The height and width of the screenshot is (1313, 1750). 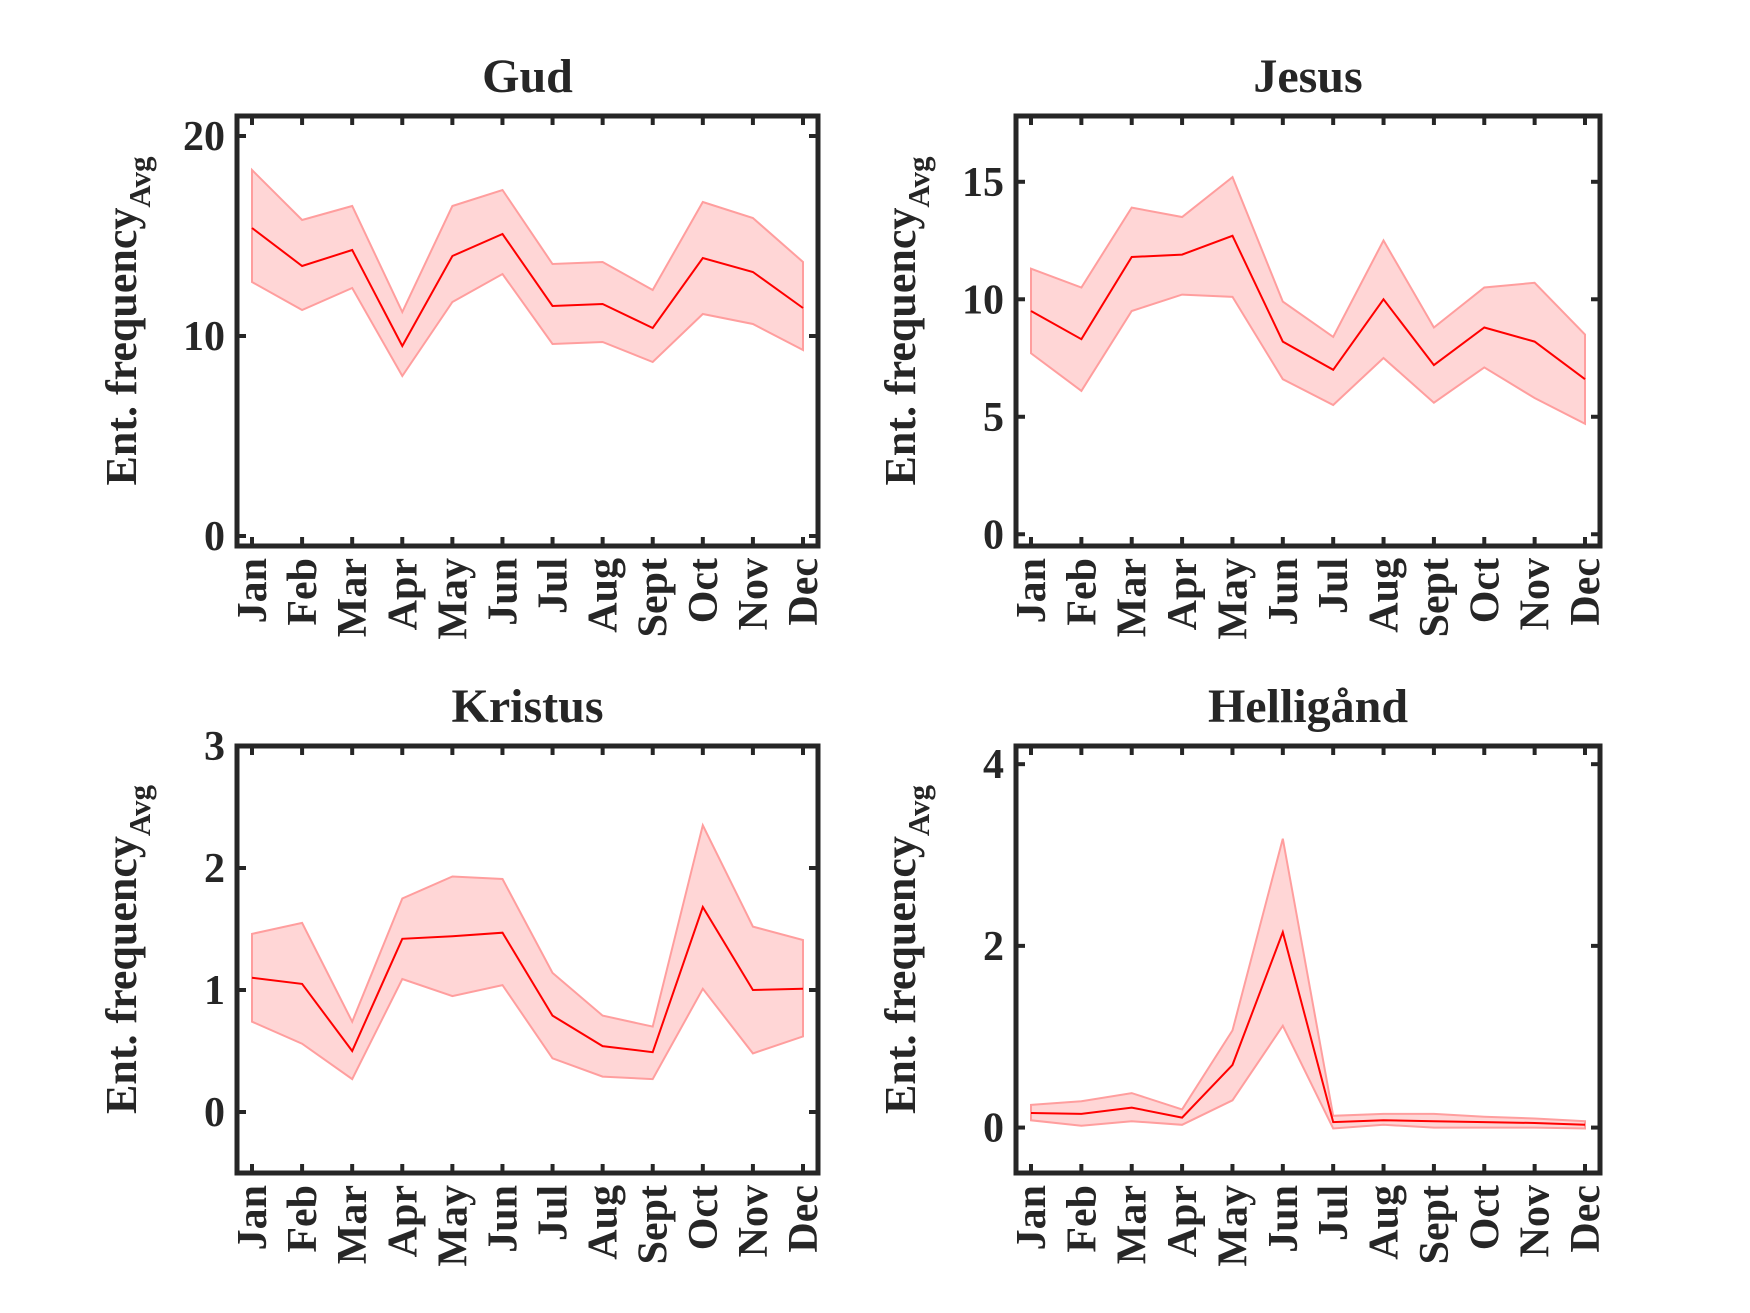 I want to click on y-tick-label: 3, so click(x=214, y=747).